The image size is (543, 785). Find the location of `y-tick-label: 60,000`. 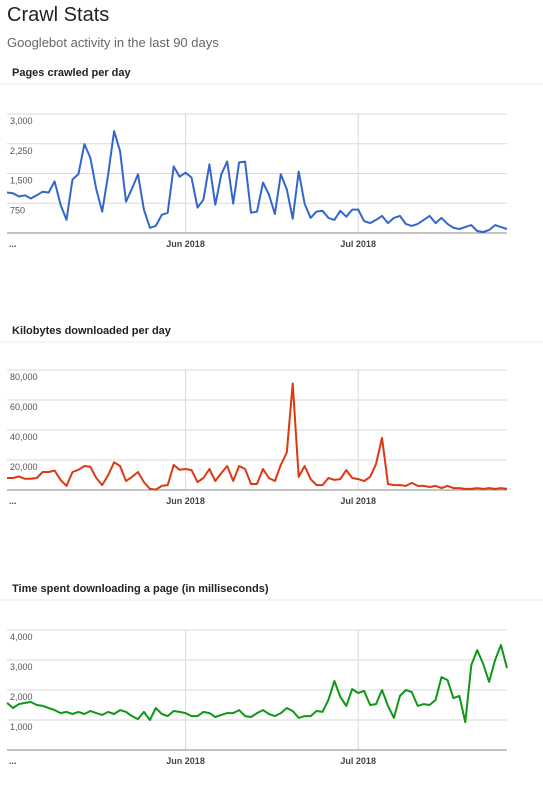

y-tick-label: 60,000 is located at coordinates (24, 407).